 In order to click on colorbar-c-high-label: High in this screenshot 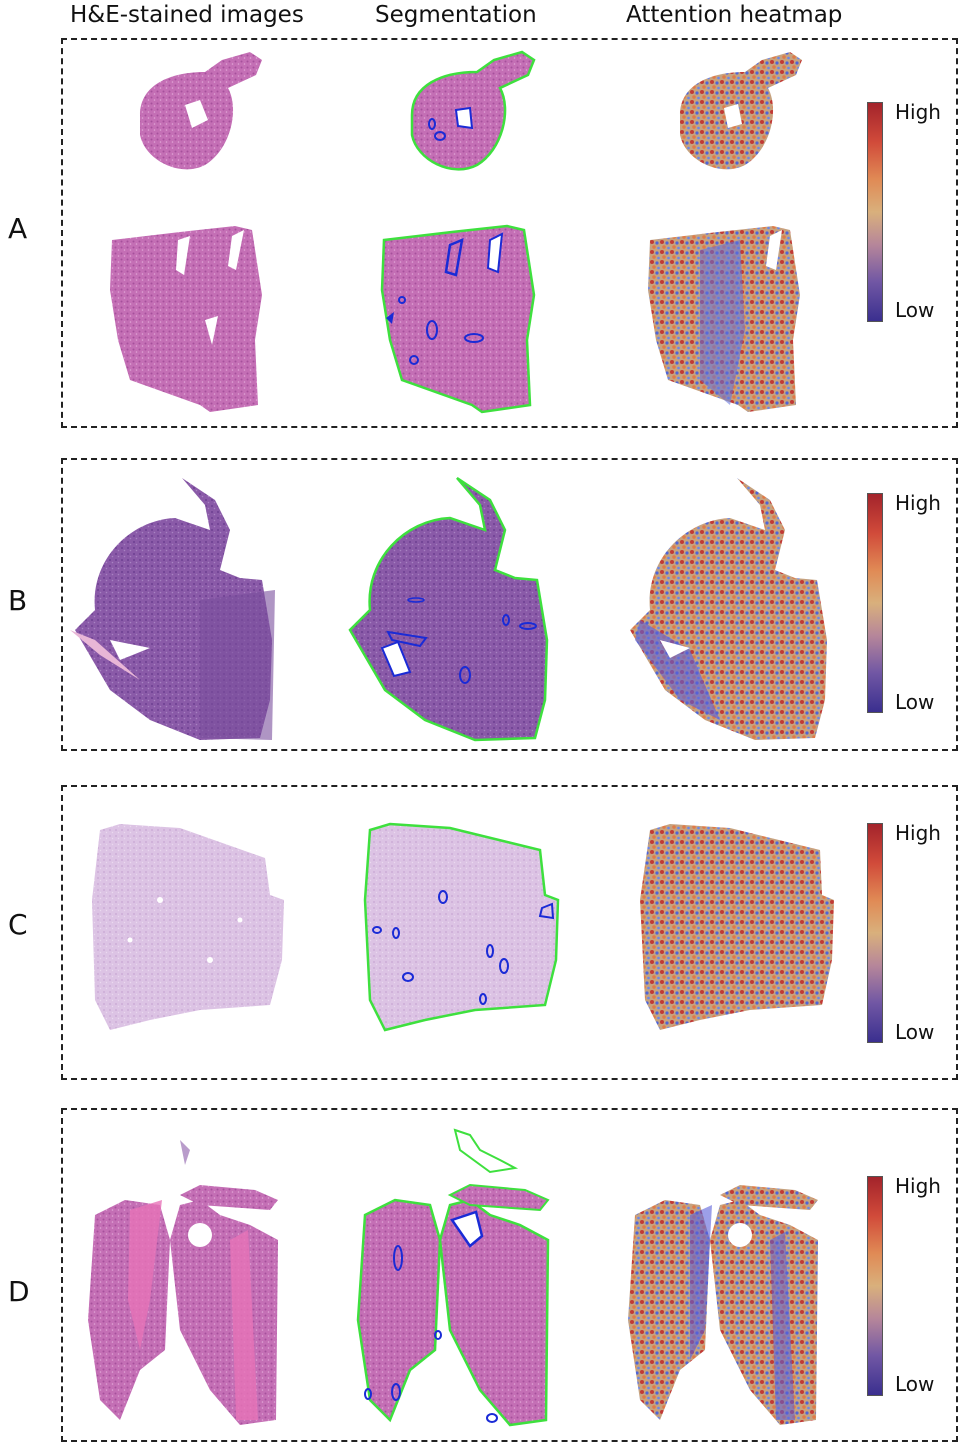, I will do `click(918, 833)`.